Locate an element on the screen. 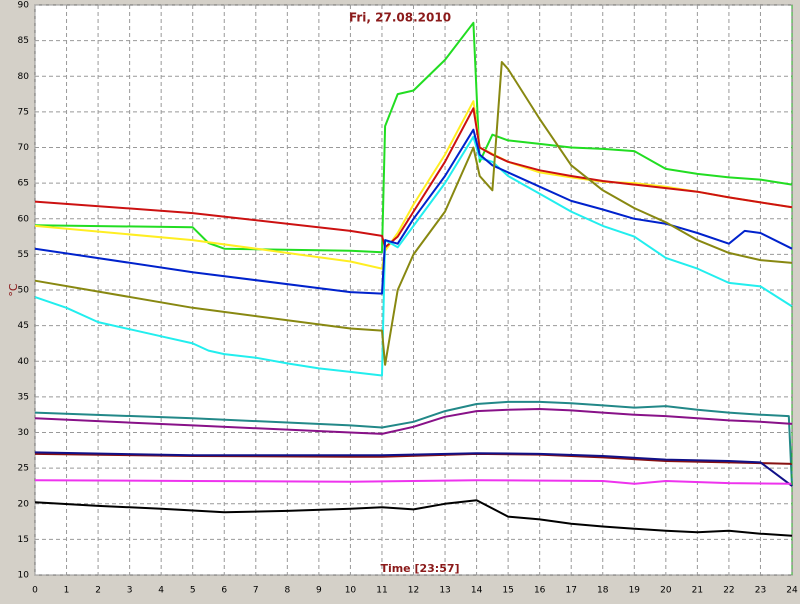 The image size is (800, 604). x-tick-label: 13 is located at coordinates (444, 591).